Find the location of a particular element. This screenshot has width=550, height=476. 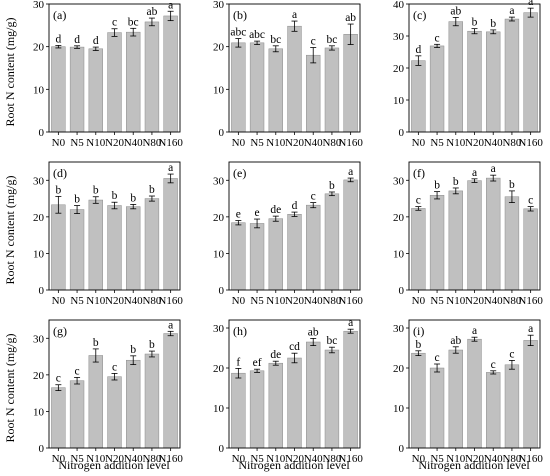

x-axis-label-col-2: Nitrogen addition level is located at coordinates (294, 465).